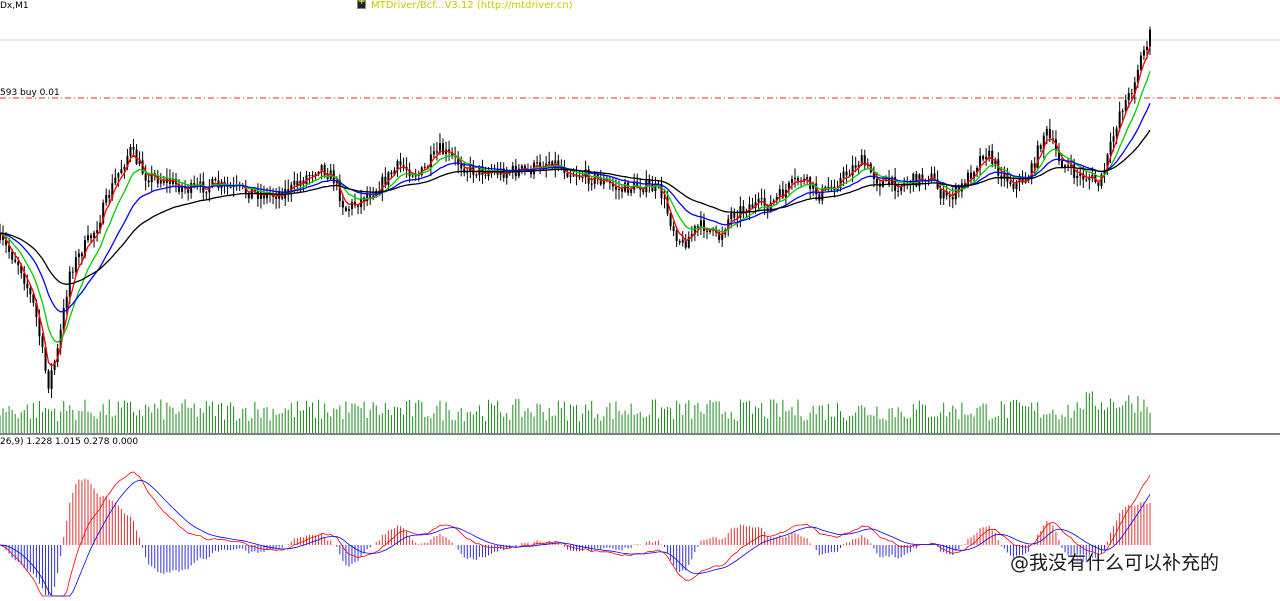 The width and height of the screenshot is (1280, 601). Describe the element at coordinates (69, 442) in the screenshot. I see `macd-indicator-label: 26,9) 1.228 1.015 0.278 0.000` at that location.